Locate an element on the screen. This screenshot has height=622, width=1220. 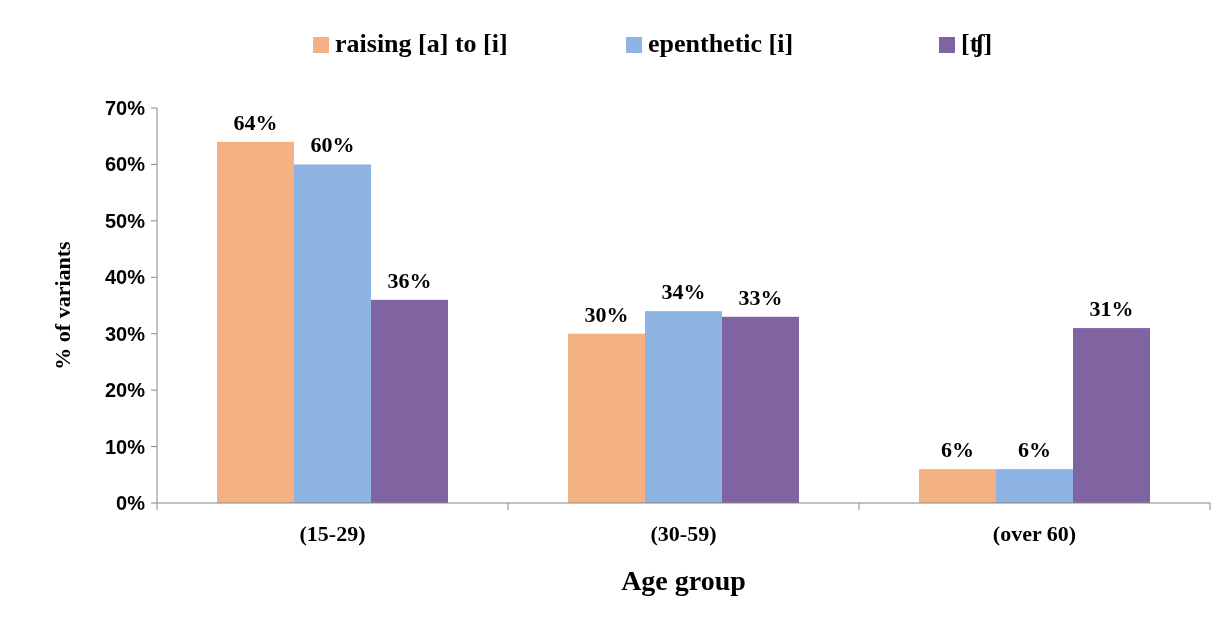
x-tick-label: (over 60) is located at coordinates (1034, 533).